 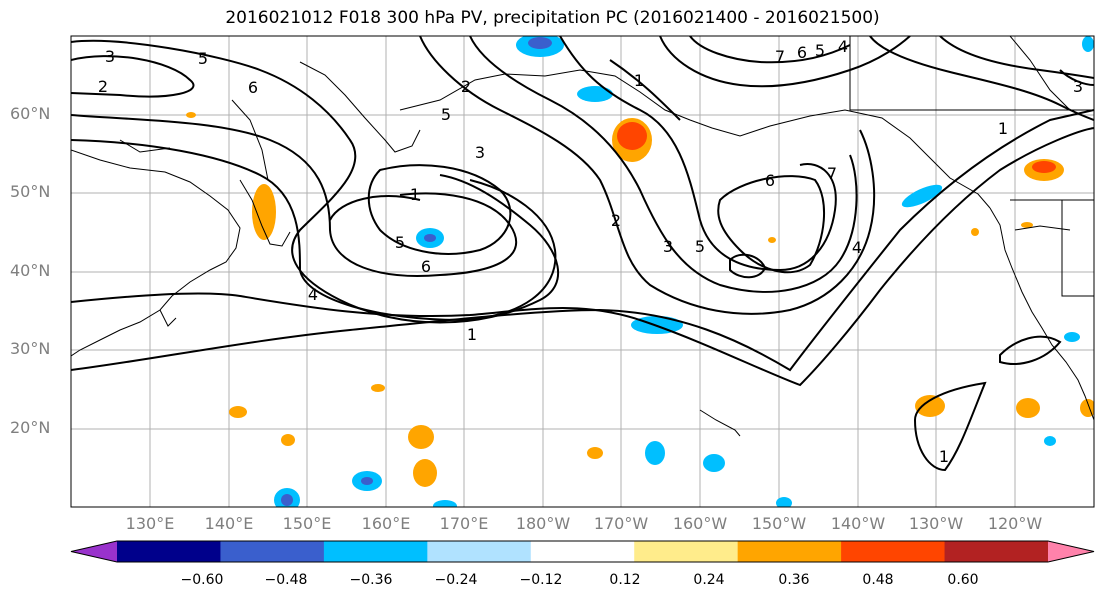 What do you see at coordinates (386, 523) in the screenshot?
I see `lon-tick-label: 160°E` at bounding box center [386, 523].